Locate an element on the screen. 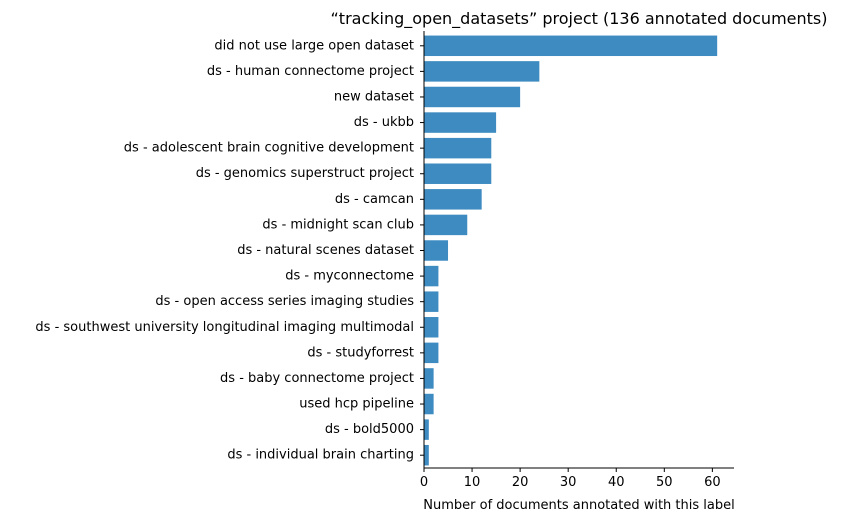 Image resolution: width=846 pixels, height=525 pixels. y-tick-label: ds - camcan is located at coordinates (374, 199).